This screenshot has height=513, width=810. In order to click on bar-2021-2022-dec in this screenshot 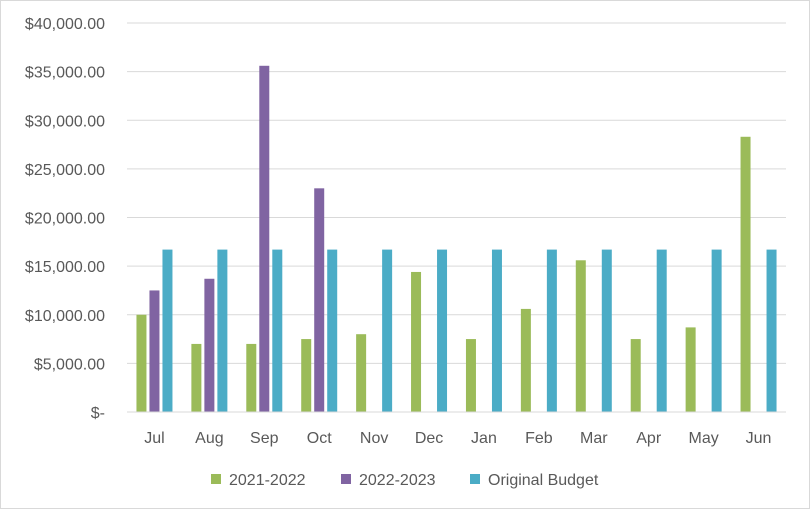, I will do `click(416, 341)`.